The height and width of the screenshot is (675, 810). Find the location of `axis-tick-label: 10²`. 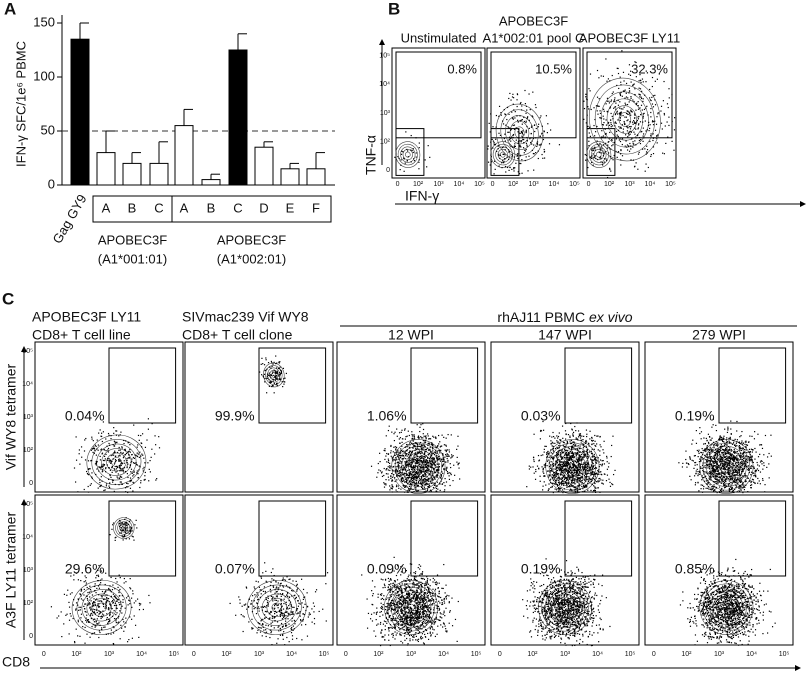

axis-tick-label: 10² is located at coordinates (28, 603).